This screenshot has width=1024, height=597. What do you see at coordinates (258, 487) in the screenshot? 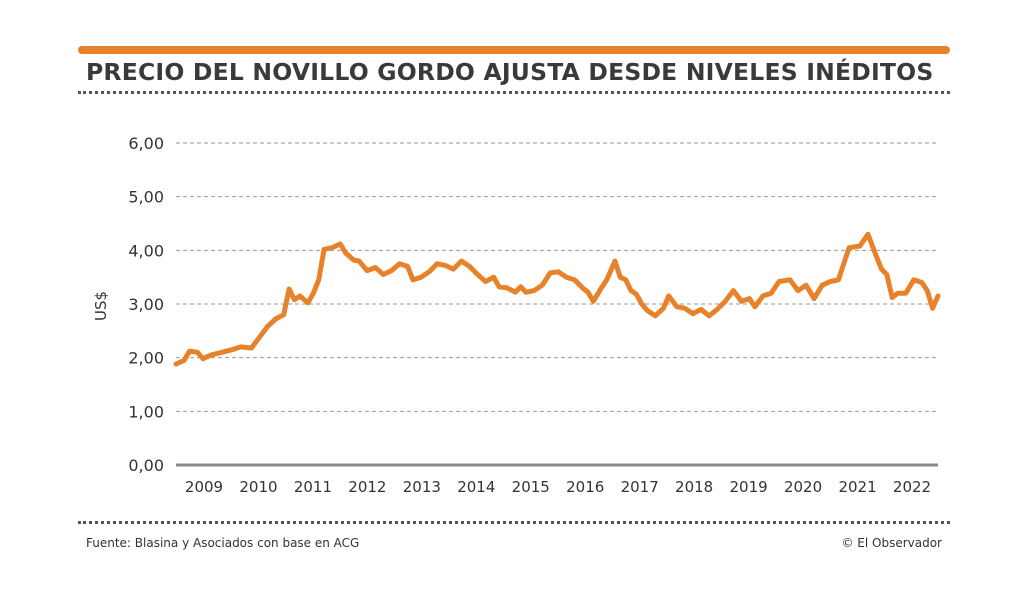
I see `x-tick-label: 2010` at bounding box center [258, 487].